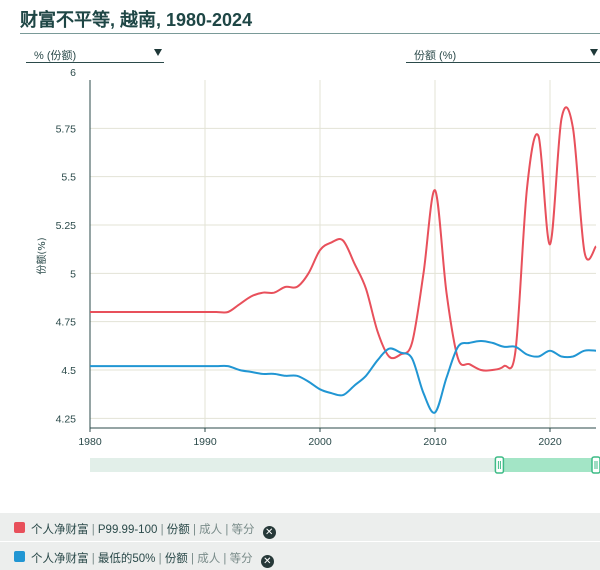  What do you see at coordinates (320, 442) in the screenshot?
I see `x-tick-label: 2000` at bounding box center [320, 442].